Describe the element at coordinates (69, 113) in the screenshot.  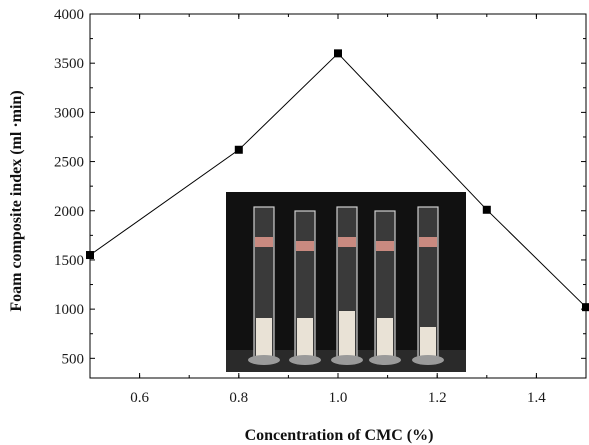
I see `y-tick-label: 3000` at that location.